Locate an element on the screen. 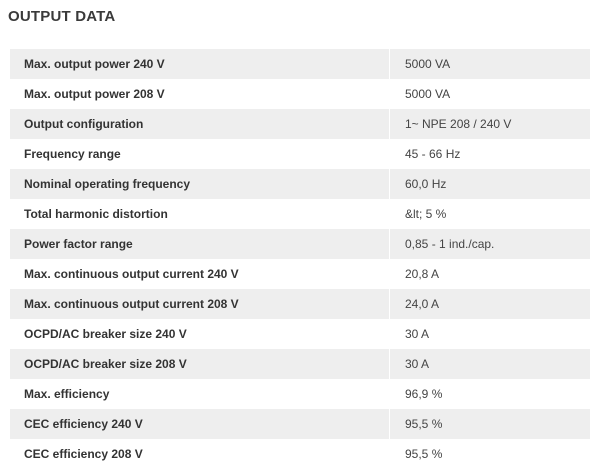 Image resolution: width=600 pixels, height=469 pixels. row-label: CEC efficiency 240 V is located at coordinates (200, 424).